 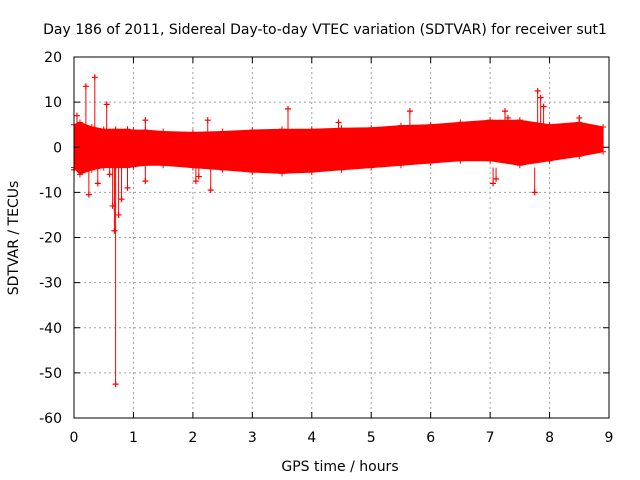 What do you see at coordinates (609, 438) in the screenshot?
I see `x-tick-label: 9` at bounding box center [609, 438].